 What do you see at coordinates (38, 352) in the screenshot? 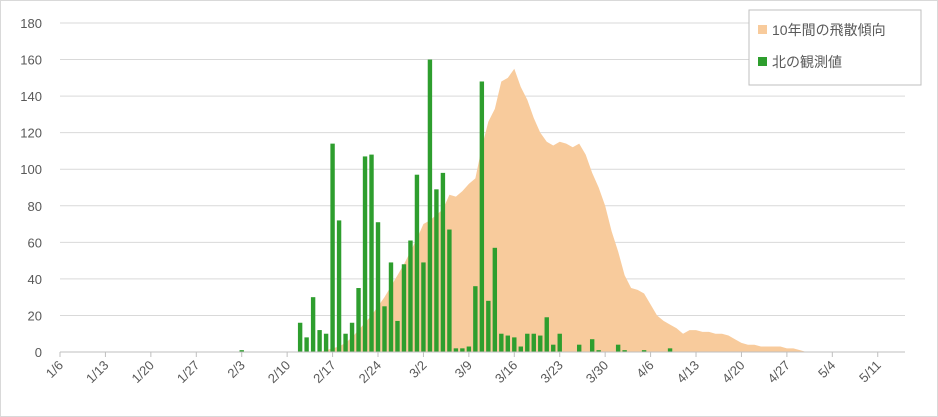
I see `y-tick-label: 0` at bounding box center [38, 352].